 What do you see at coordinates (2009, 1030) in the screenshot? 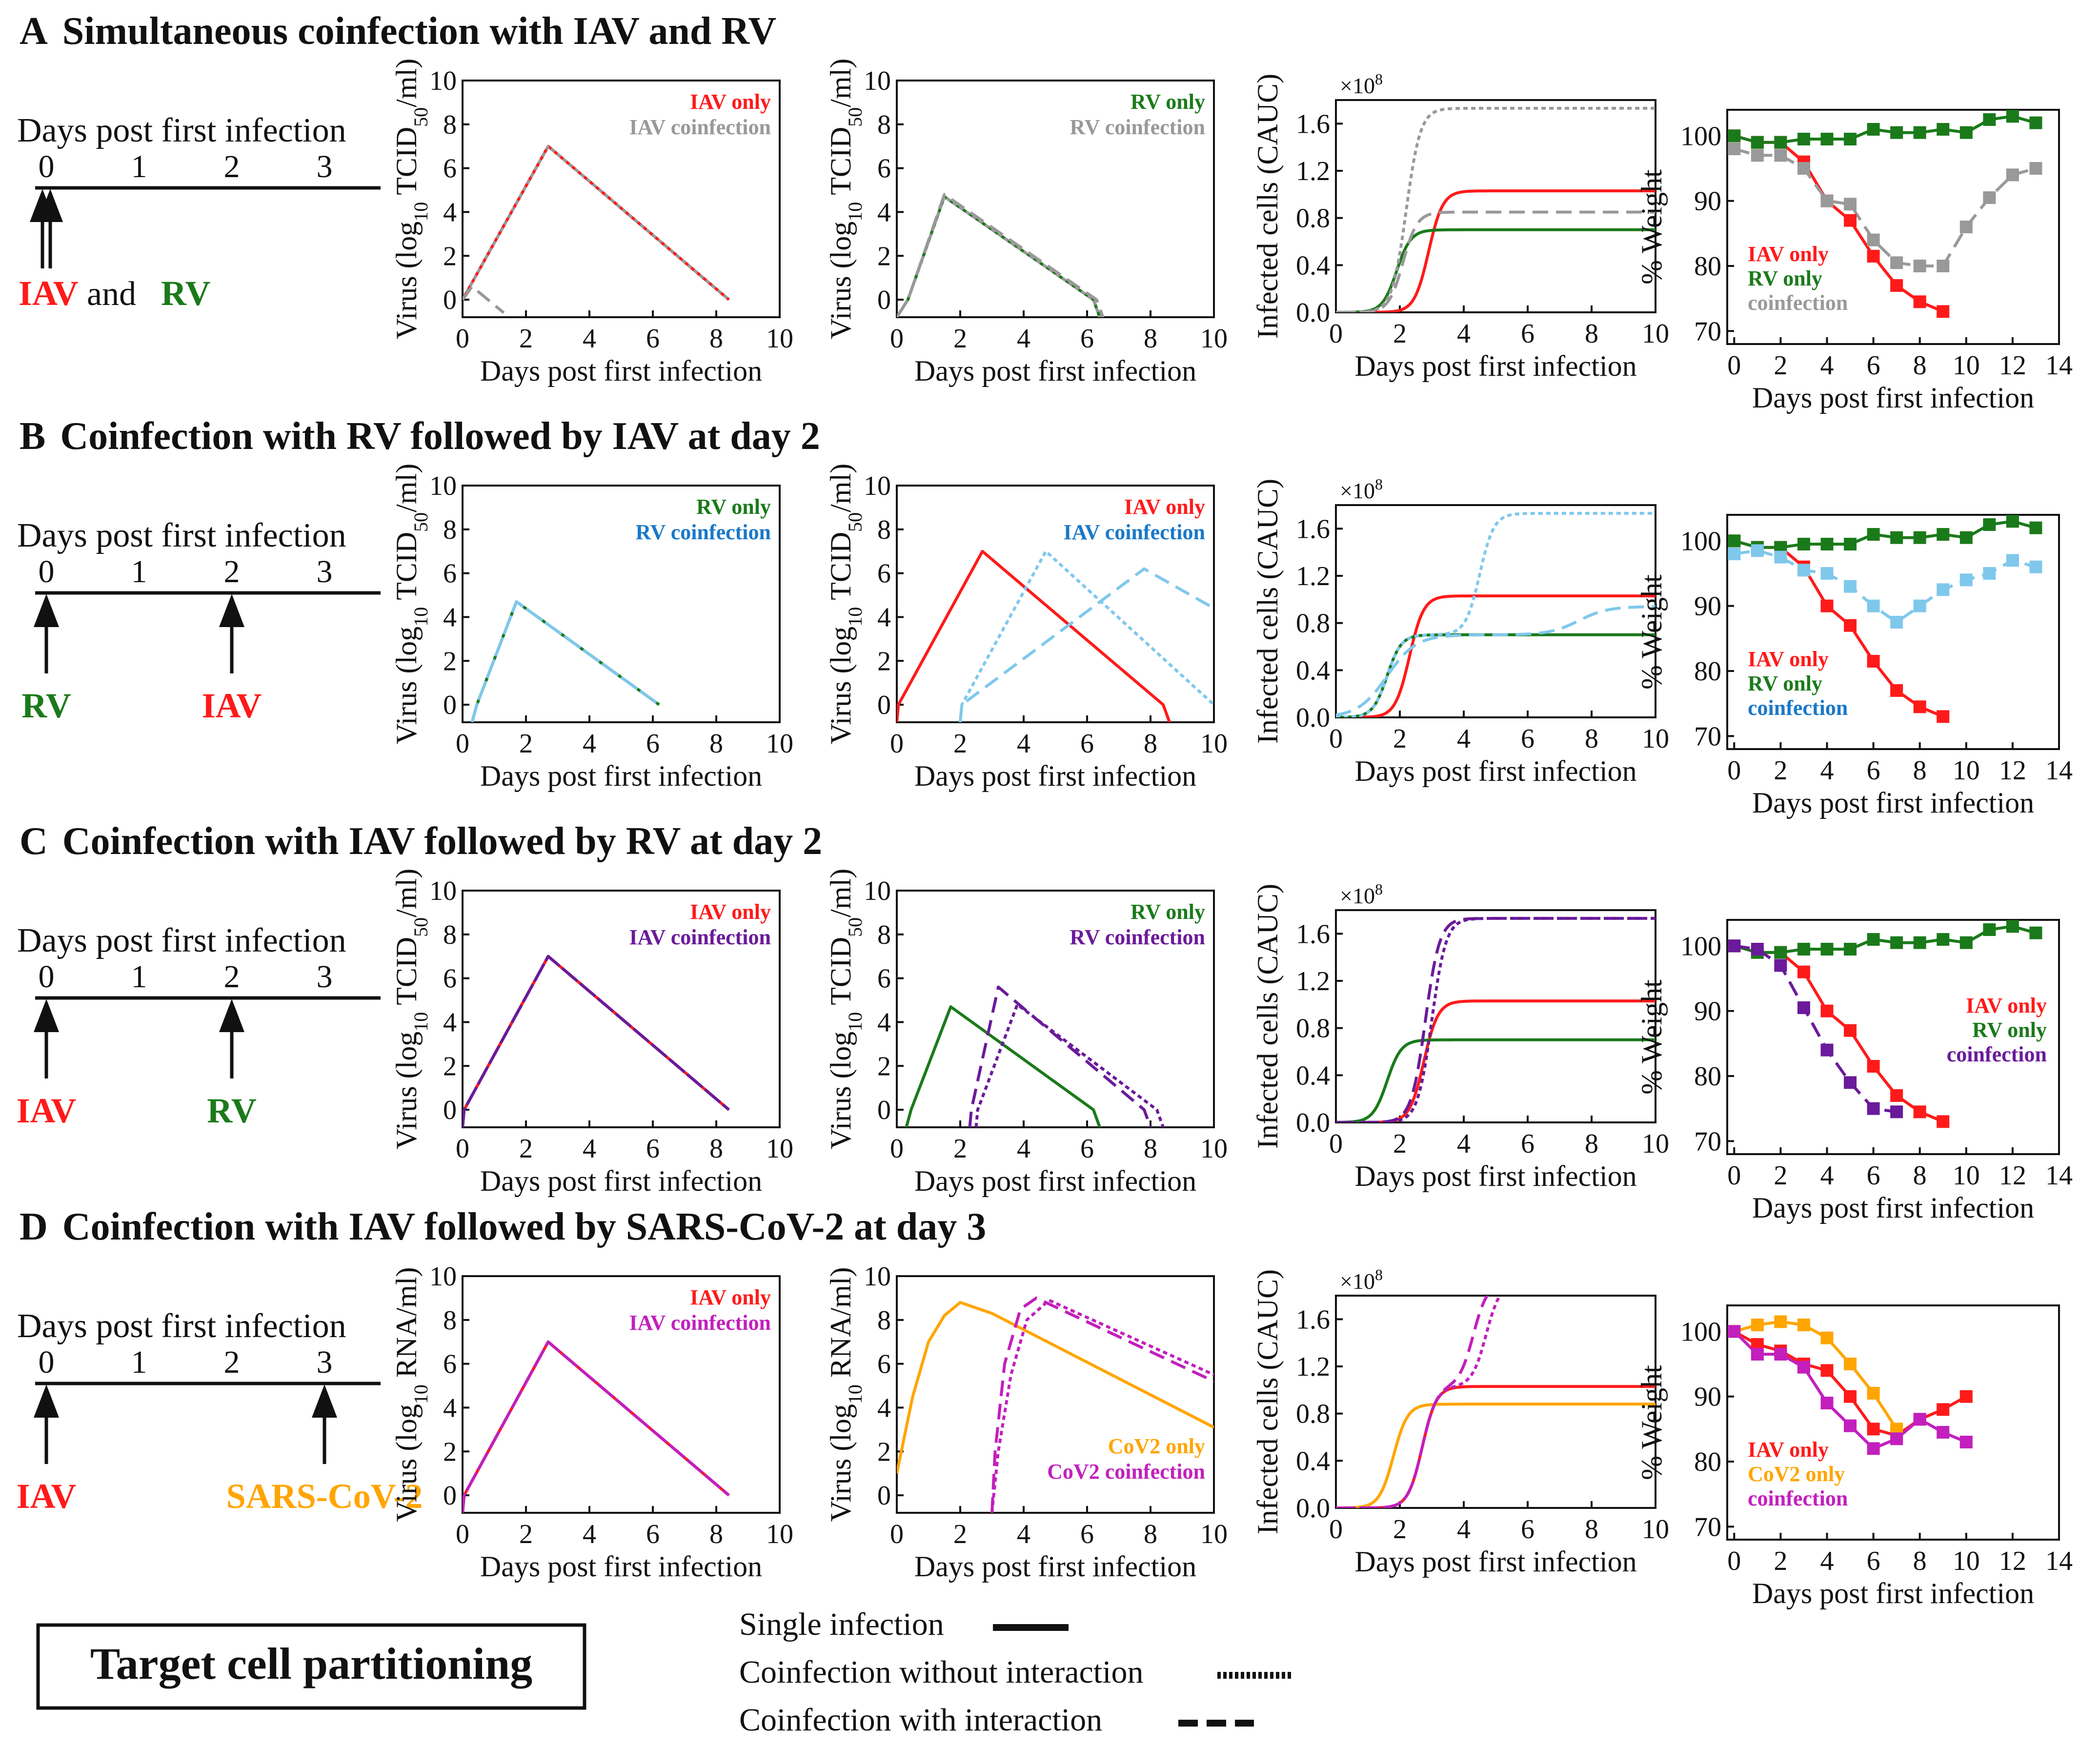
I see `legend-entry: RV only` at bounding box center [2009, 1030].